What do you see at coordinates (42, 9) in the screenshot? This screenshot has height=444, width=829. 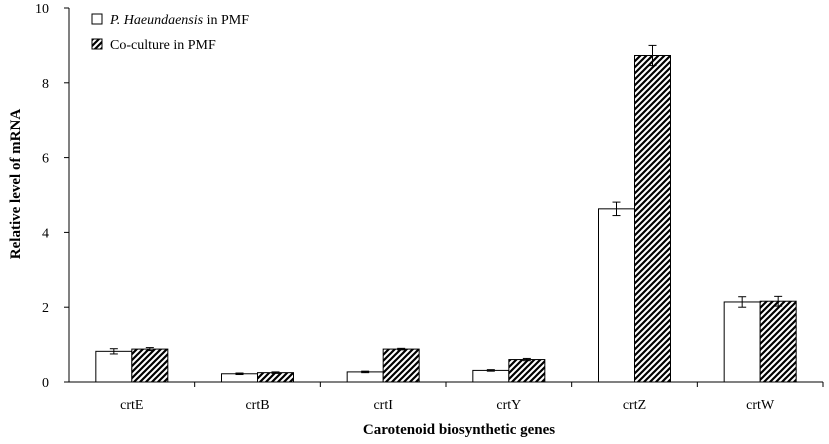 I see `y-tick-label: 10` at bounding box center [42, 9].